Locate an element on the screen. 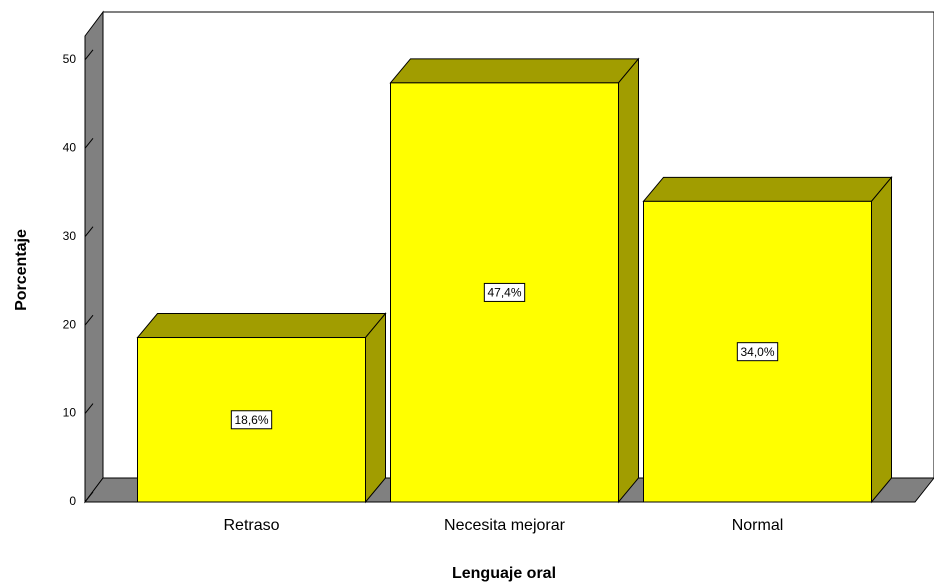  x-tick-label: Normal is located at coordinates (758, 525).